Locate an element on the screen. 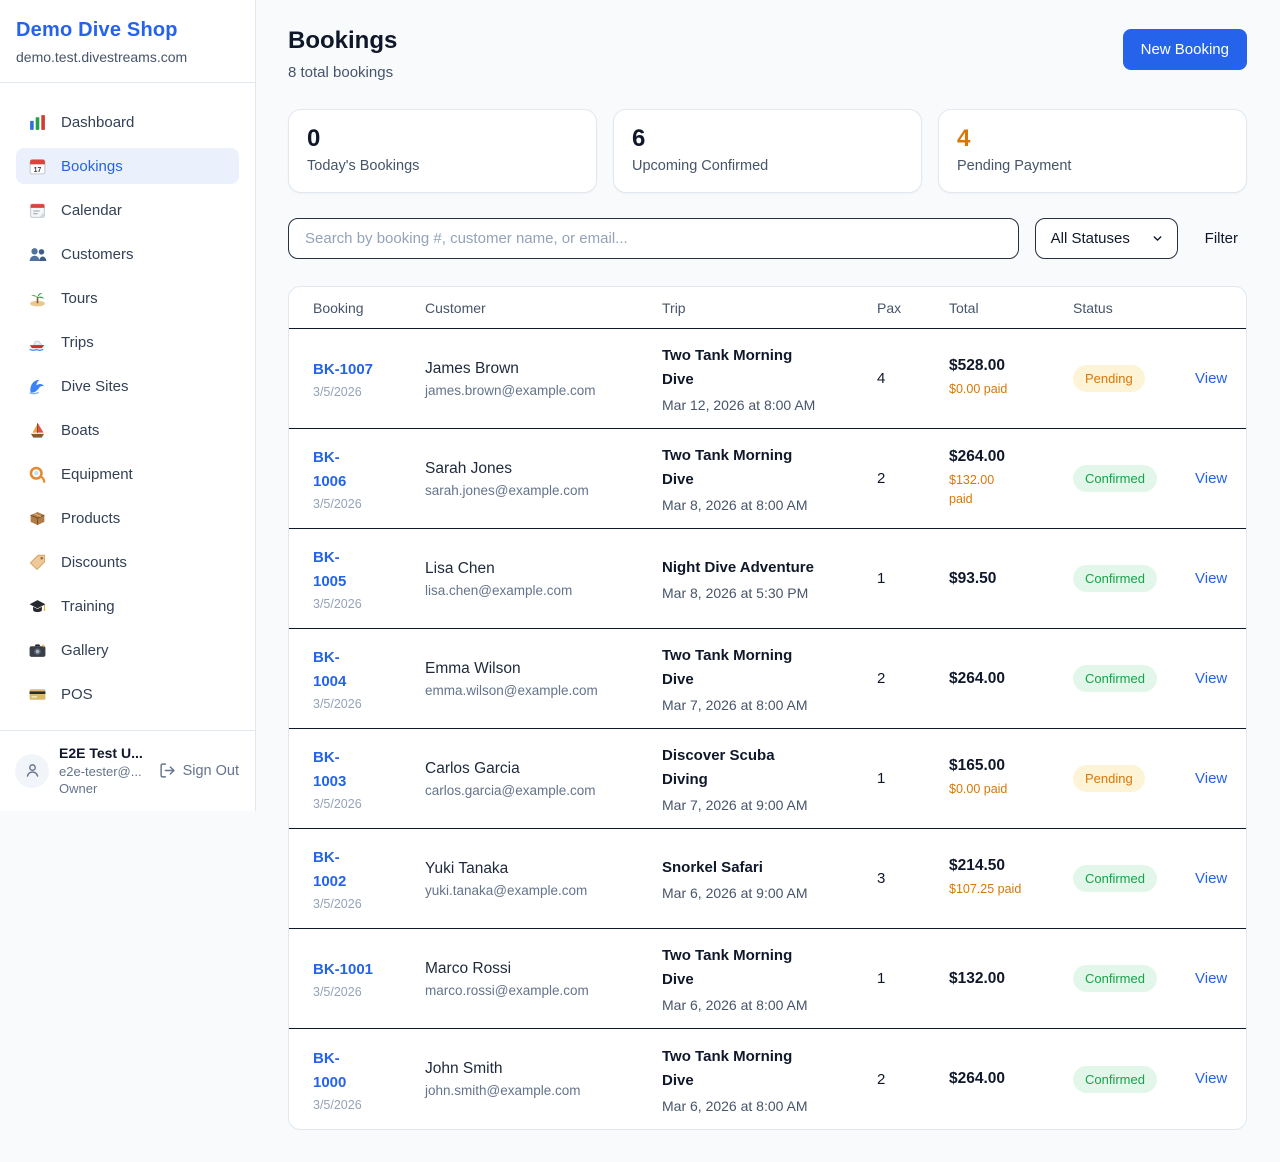 The height and width of the screenshot is (1162, 1280). people-icon is located at coordinates (37, 254).